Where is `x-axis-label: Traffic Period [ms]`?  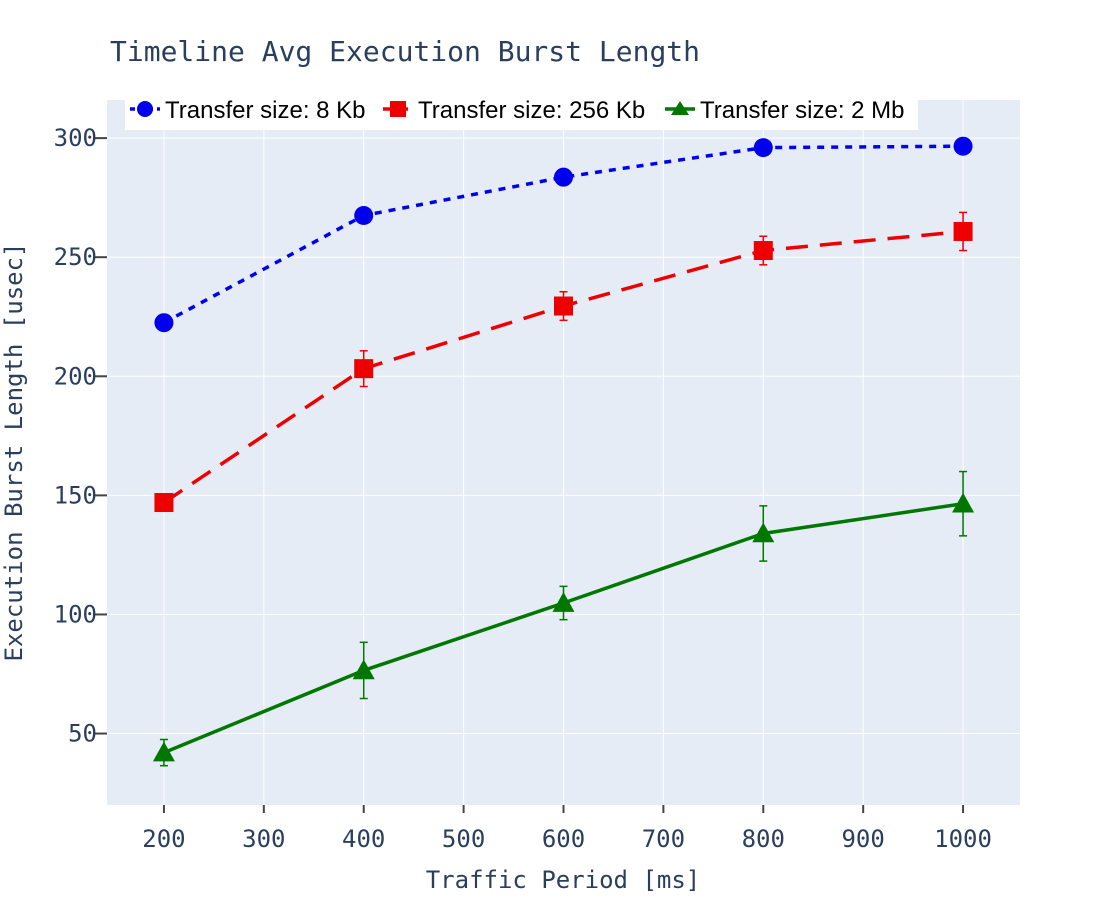
x-axis-label: Traffic Period [ms] is located at coordinates (563, 880).